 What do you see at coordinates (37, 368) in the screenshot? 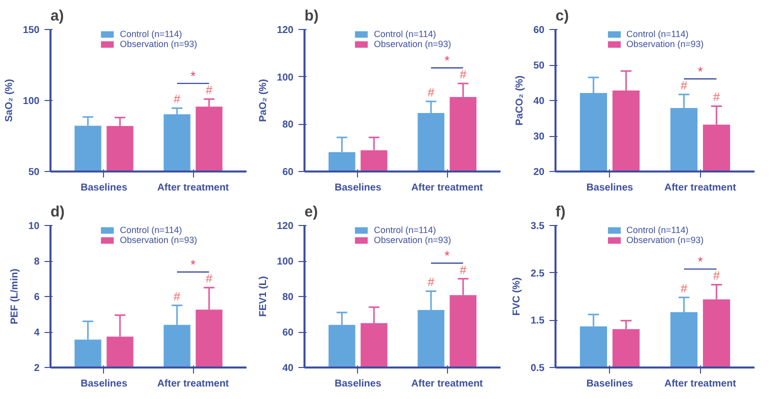
I see `y-tick-label: 2` at bounding box center [37, 368].